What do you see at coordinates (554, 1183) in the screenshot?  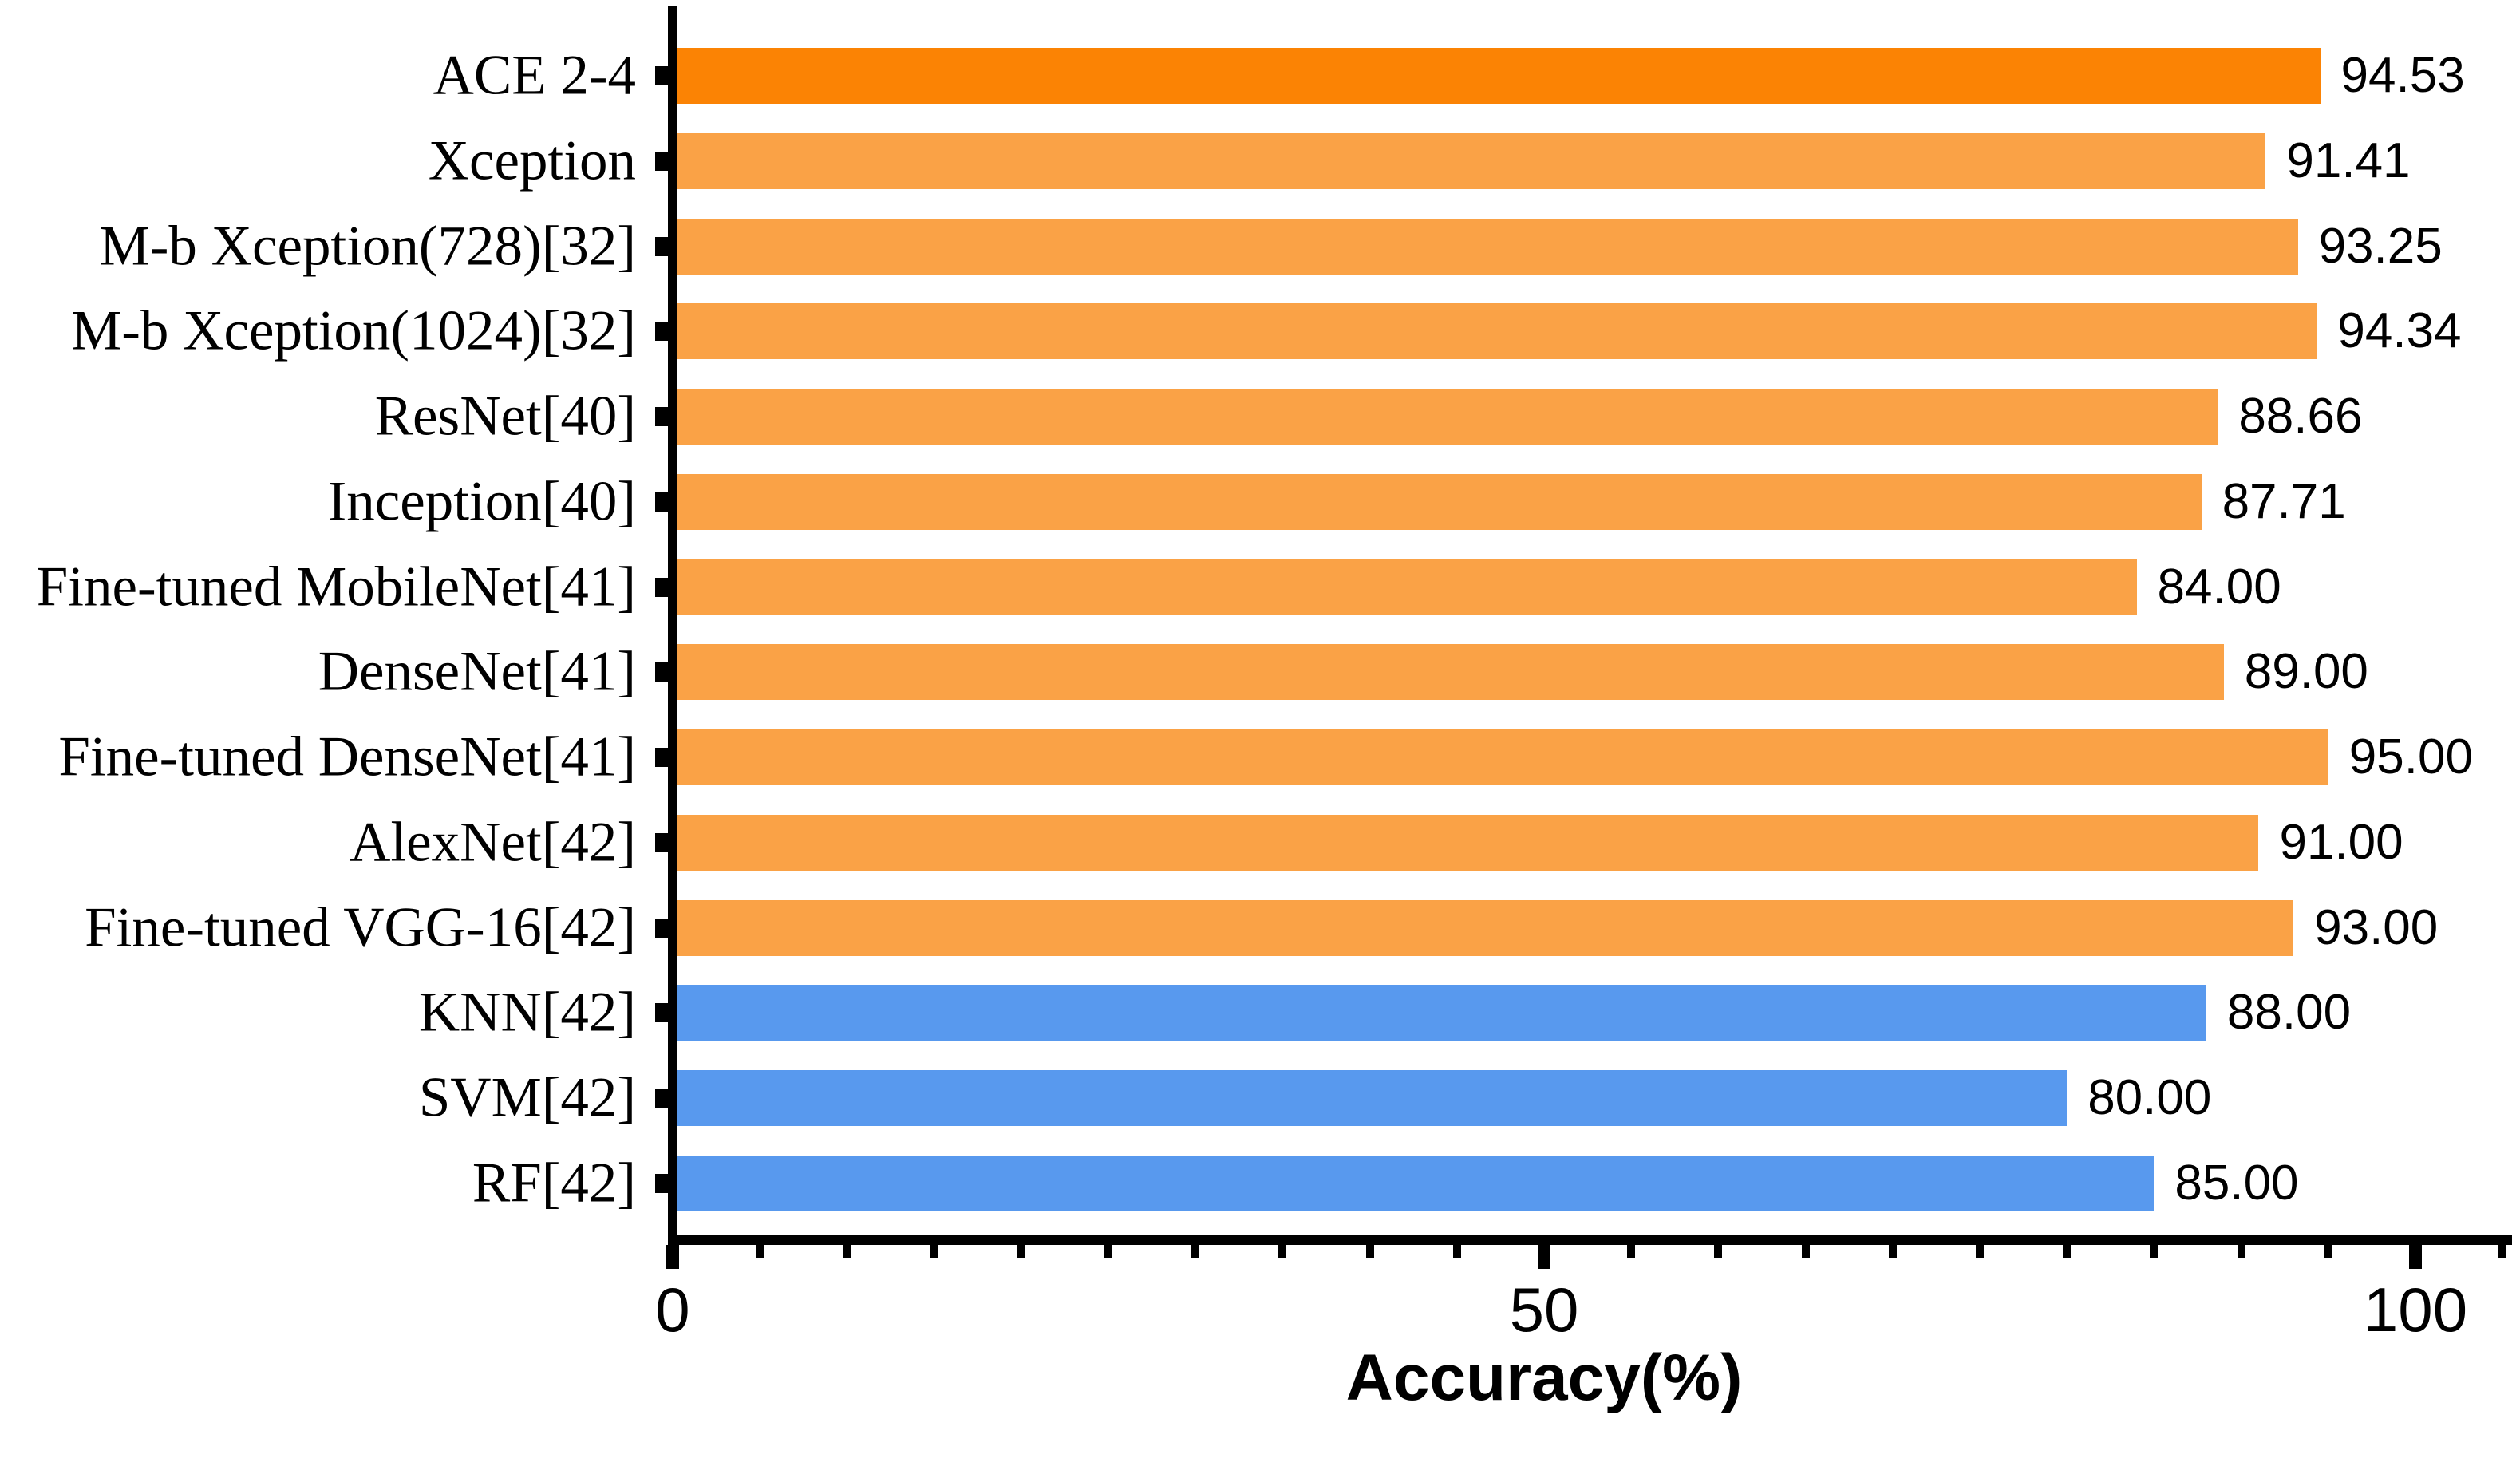 I see `category-label: RF[42]` at bounding box center [554, 1183].